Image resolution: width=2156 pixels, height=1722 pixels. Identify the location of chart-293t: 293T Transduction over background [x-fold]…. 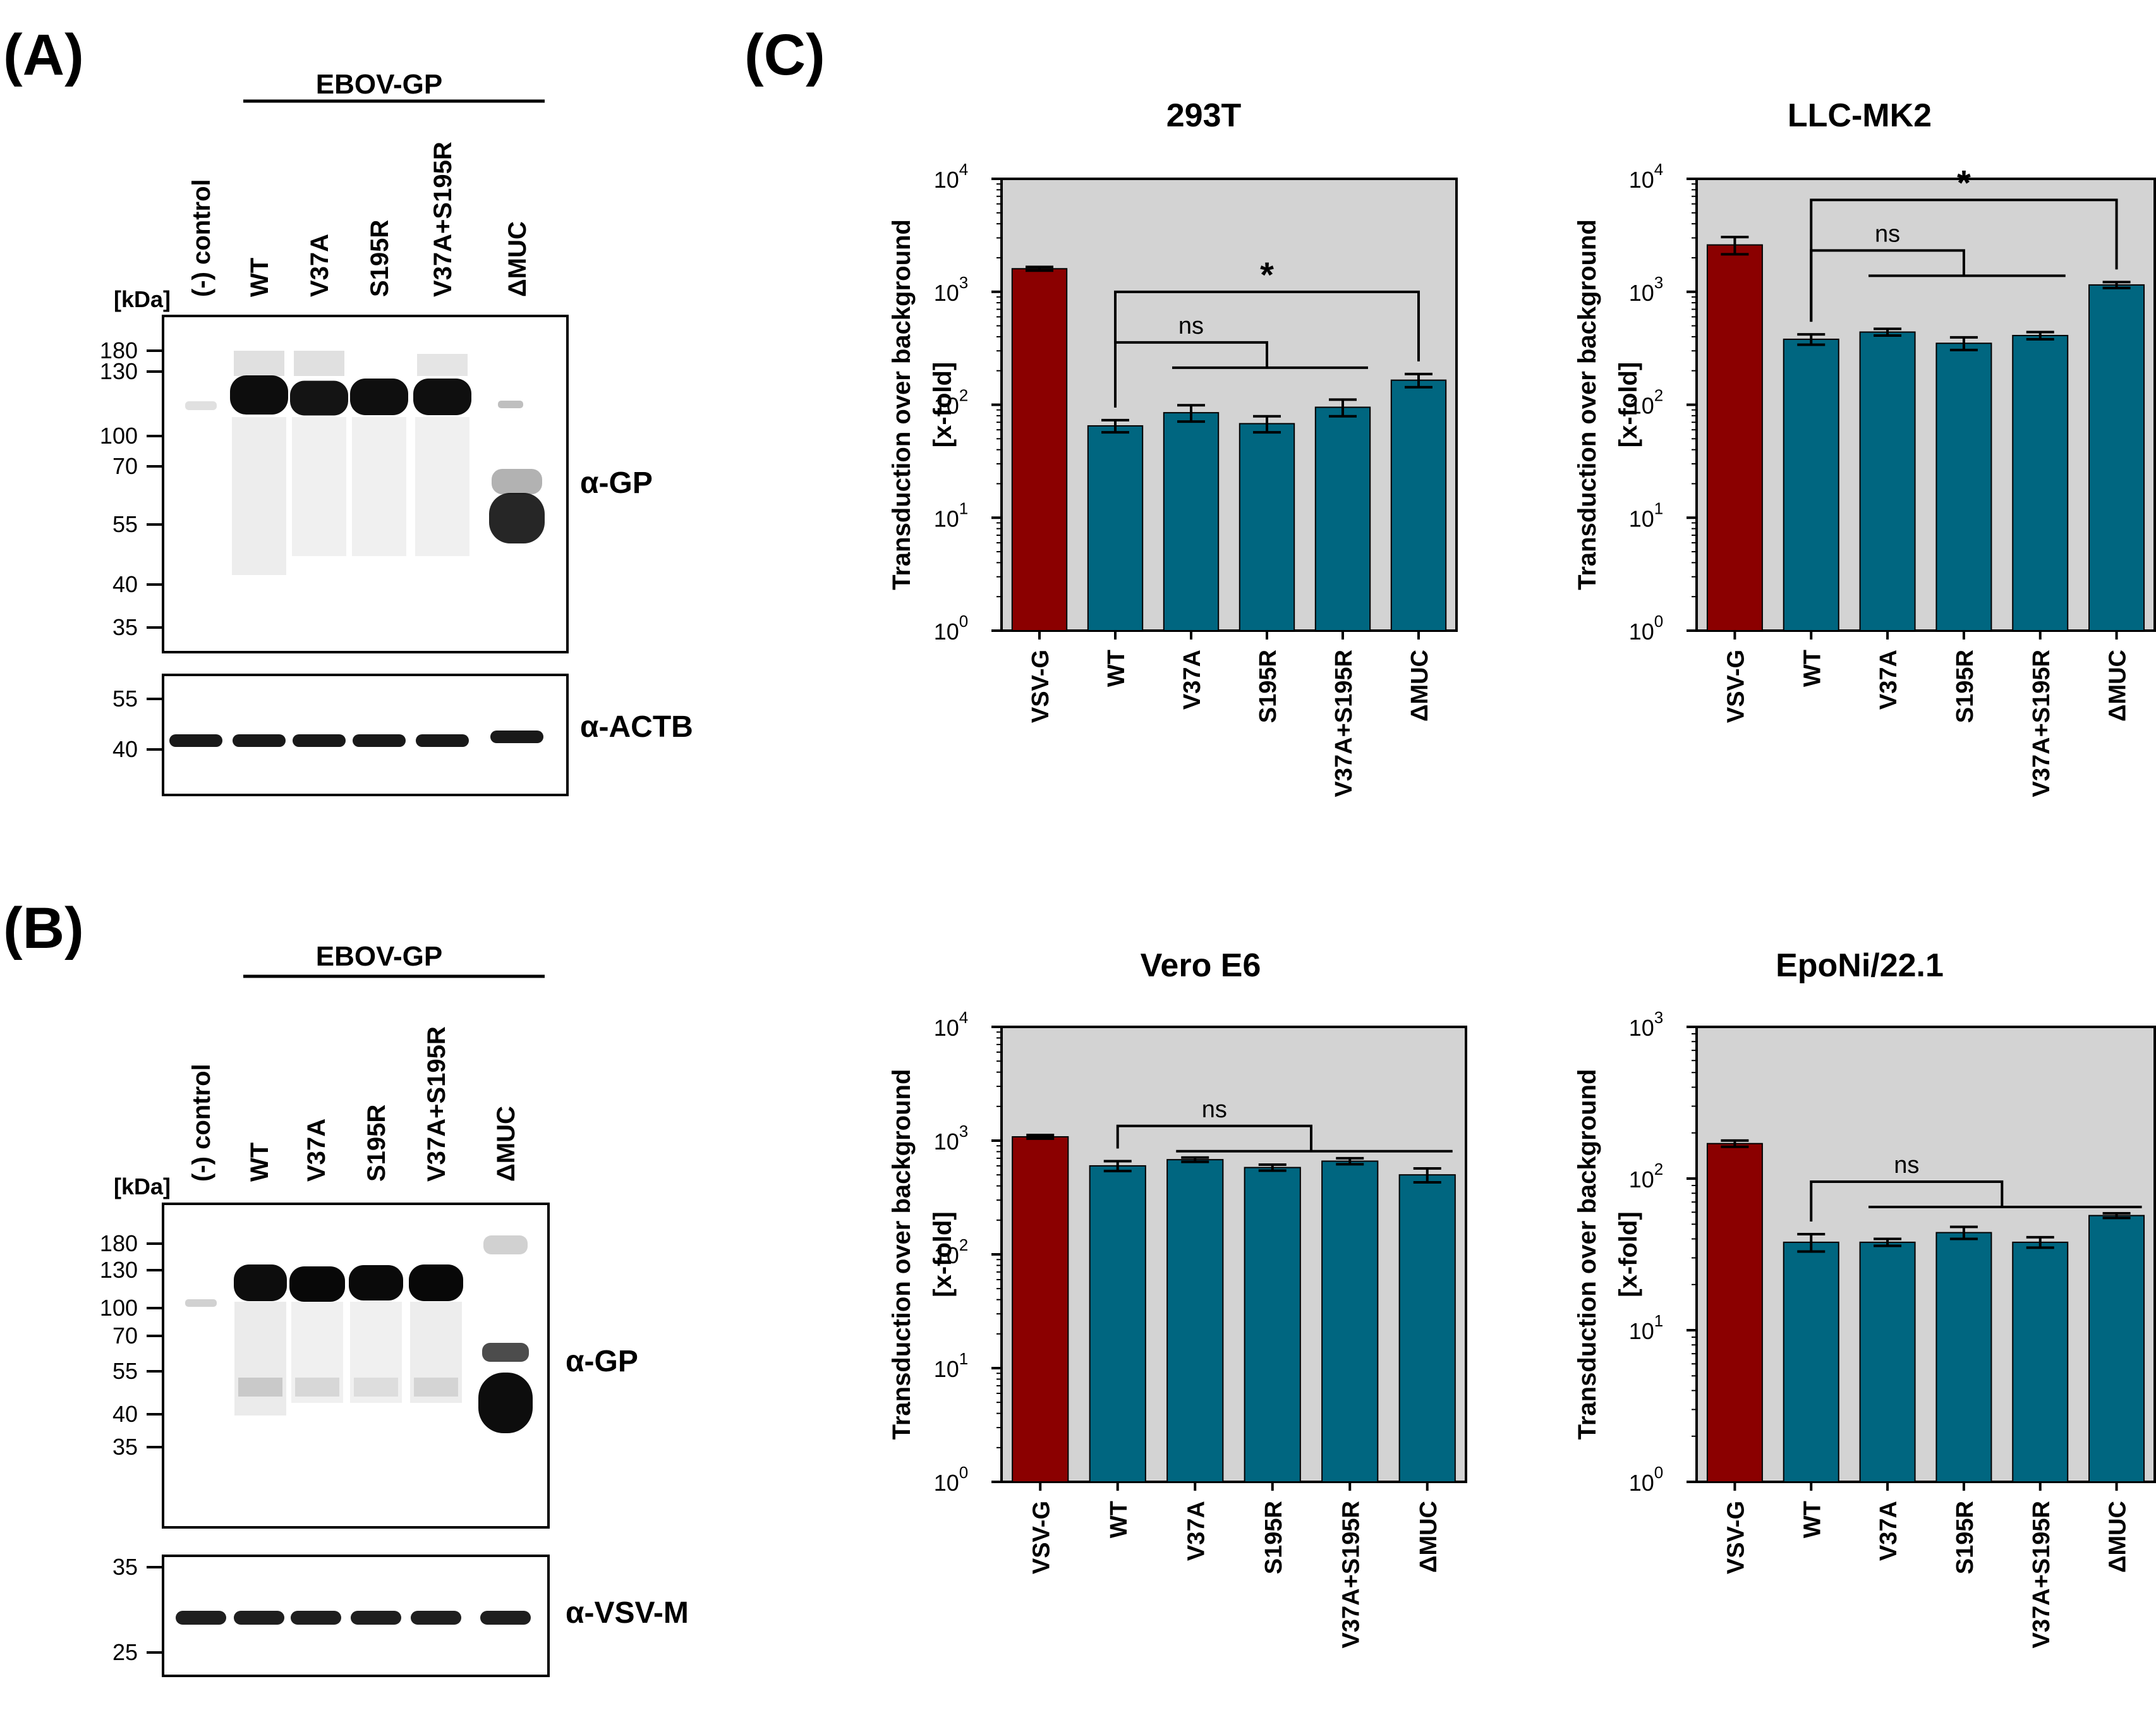
(1173, 447).